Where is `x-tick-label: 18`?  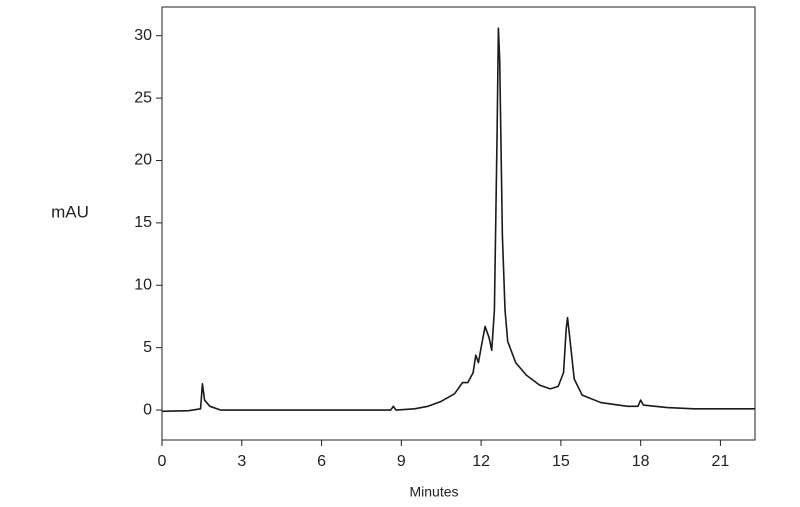
x-tick-label: 18 is located at coordinates (641, 461).